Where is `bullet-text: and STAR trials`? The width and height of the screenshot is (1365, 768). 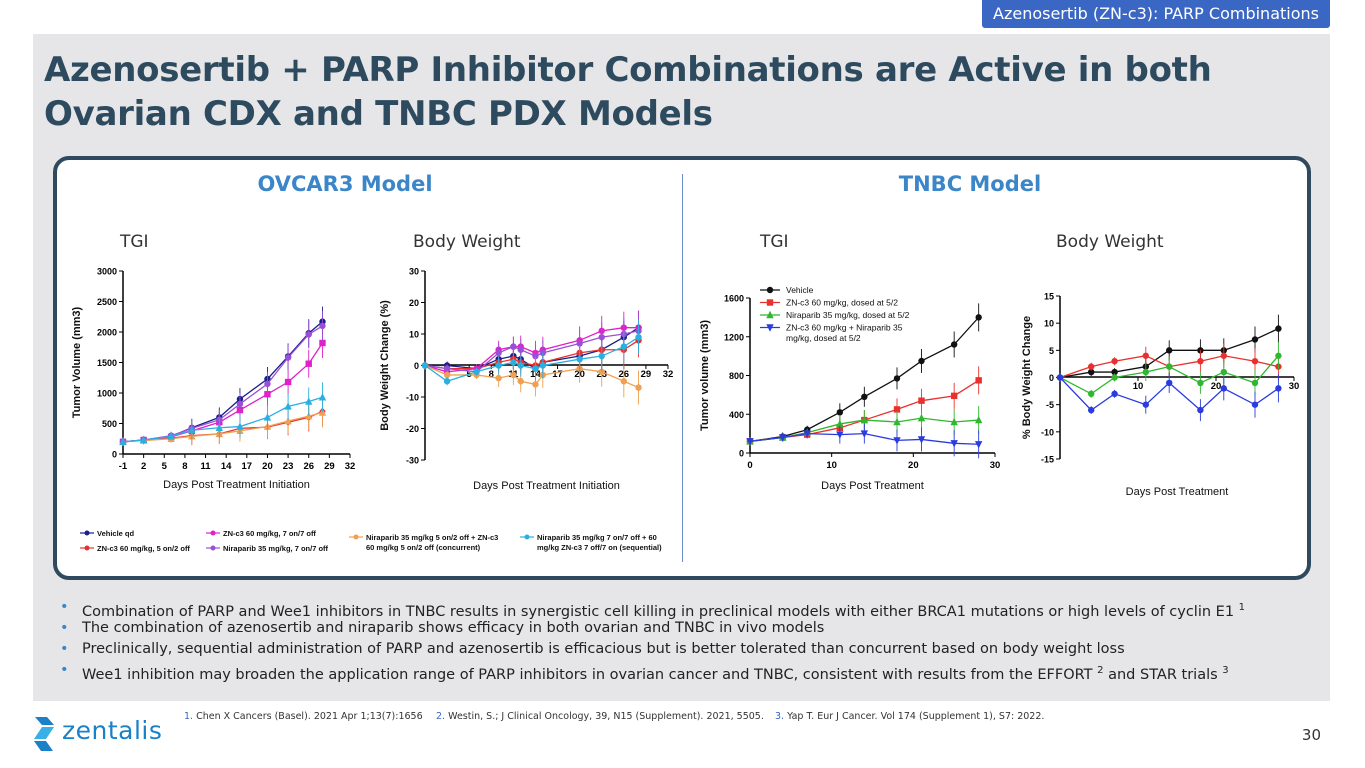
bullet-text: and STAR trials is located at coordinates (1160, 674).